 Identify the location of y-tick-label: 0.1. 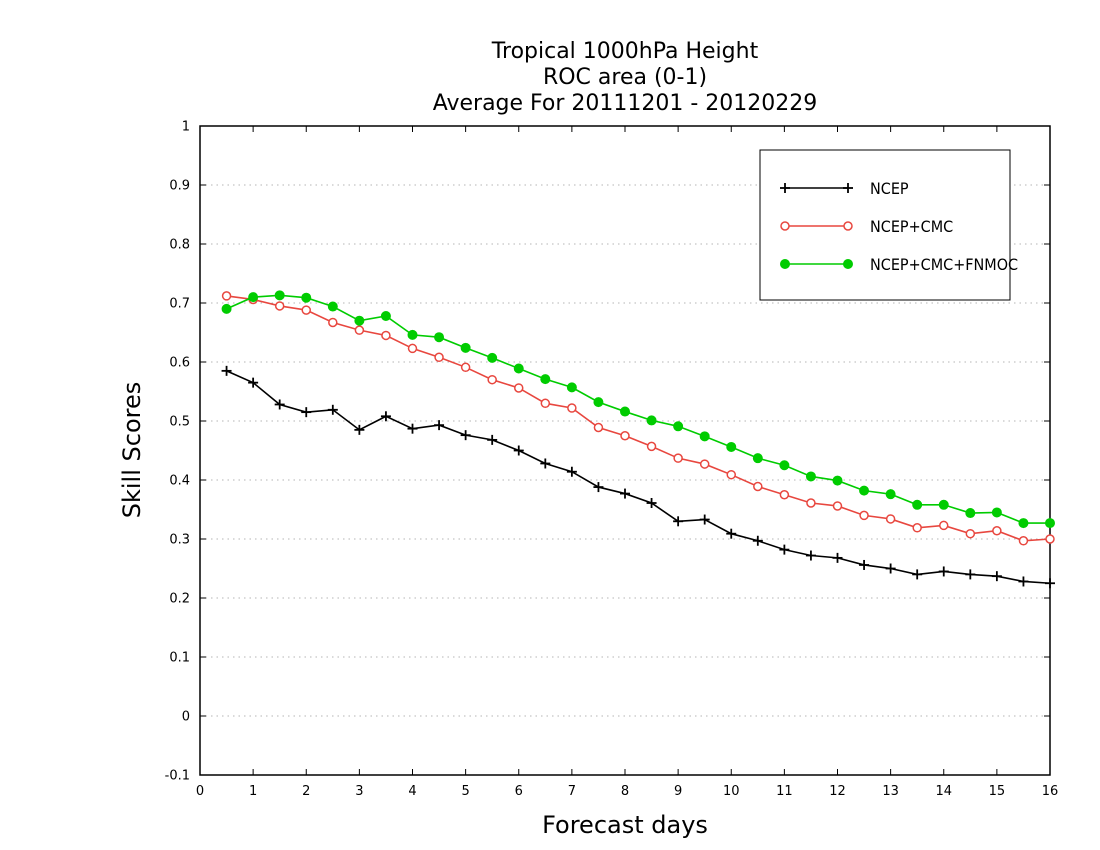
(179, 658).